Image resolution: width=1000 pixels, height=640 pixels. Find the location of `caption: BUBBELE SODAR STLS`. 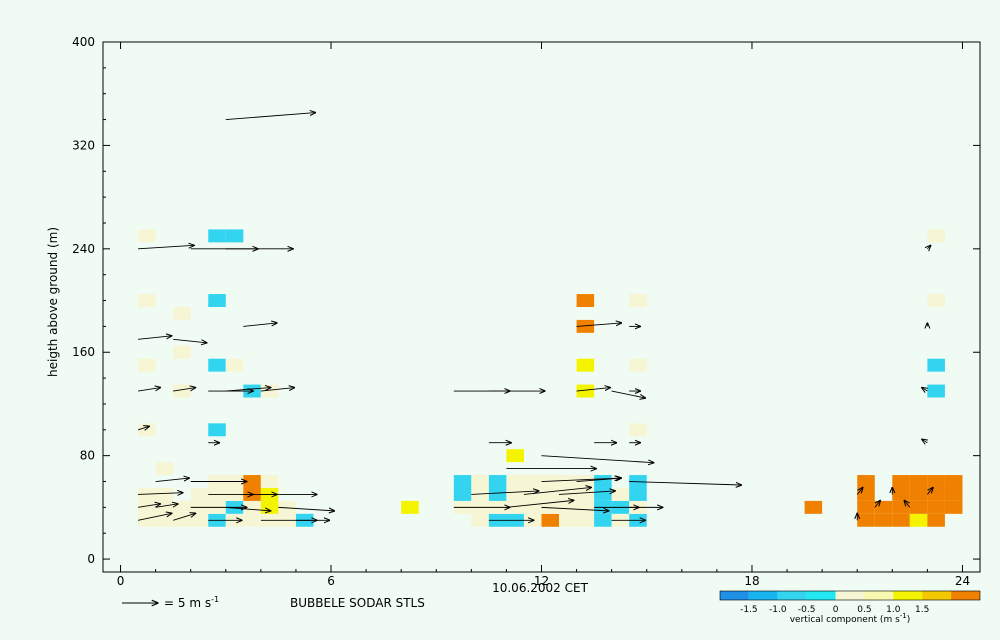

caption: BUBBELE SODAR STLS is located at coordinates (357, 603).